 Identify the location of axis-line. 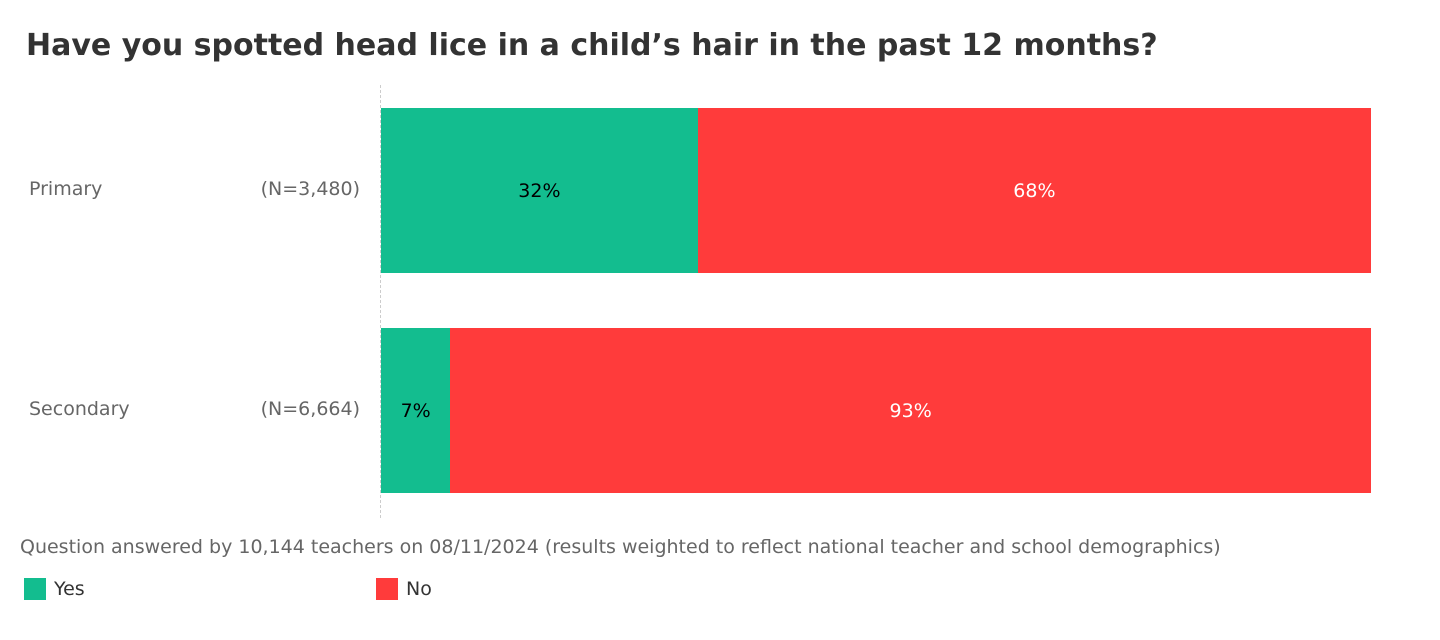
(380, 301).